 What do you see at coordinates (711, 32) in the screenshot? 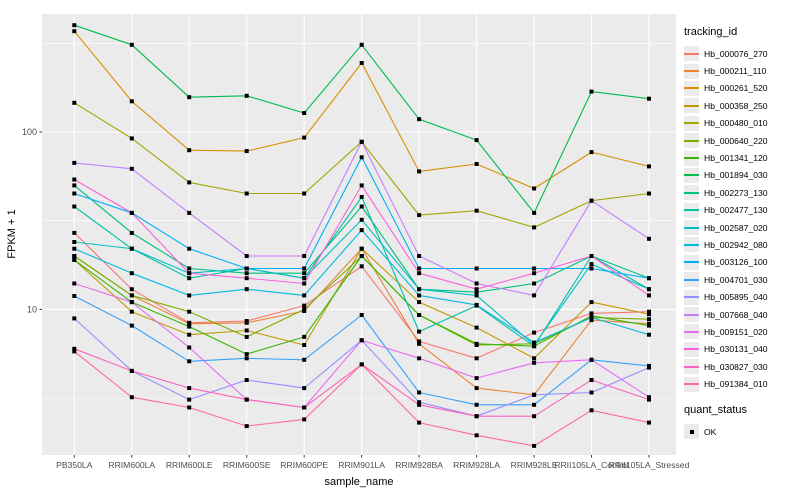
I see `legend-title-tracking-id: tracking_id` at bounding box center [711, 32].